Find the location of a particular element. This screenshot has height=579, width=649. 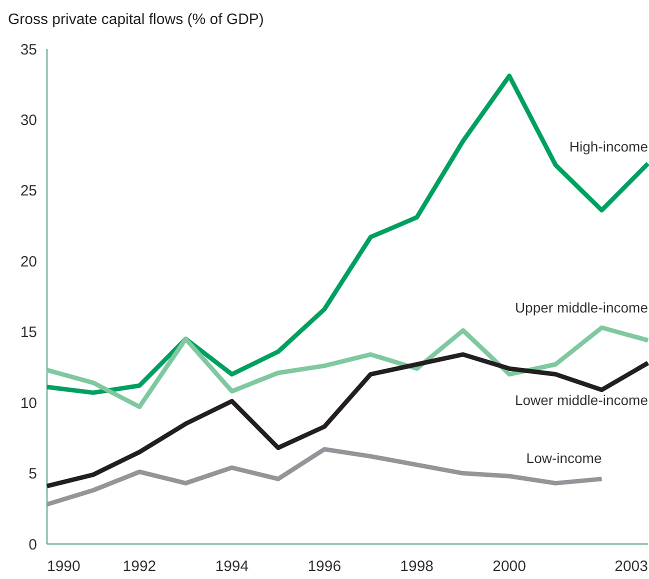

y-tick-label: 35 is located at coordinates (28, 49).